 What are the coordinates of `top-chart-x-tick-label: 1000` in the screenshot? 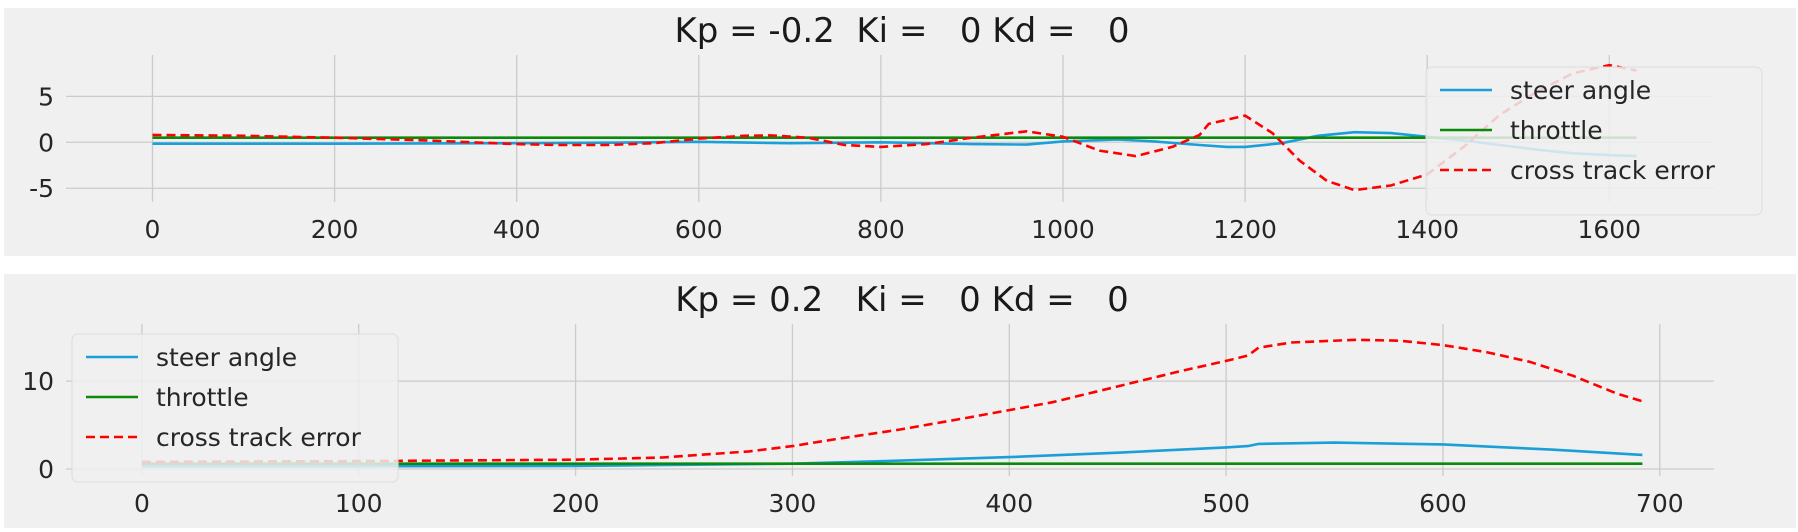 It's located at (1063, 229).